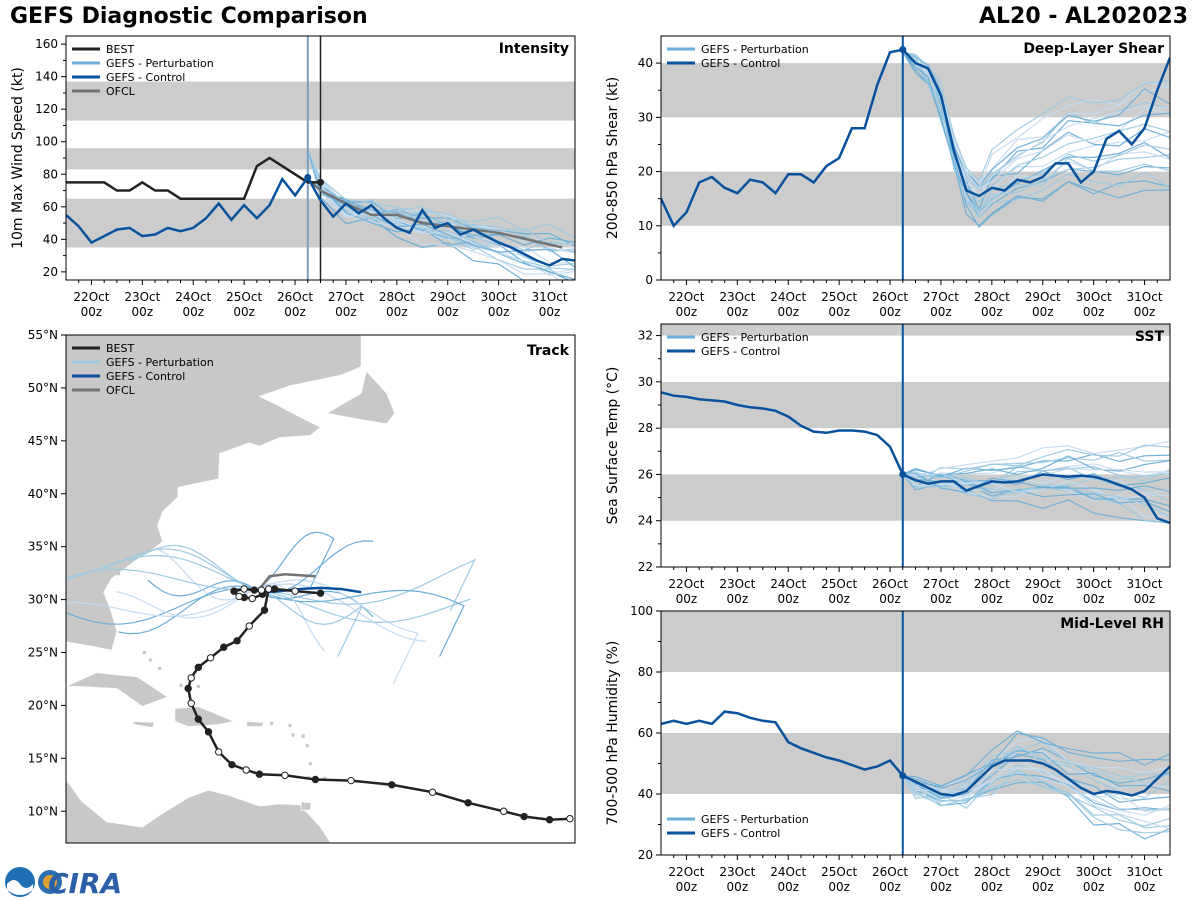  What do you see at coordinates (43, 705) in the screenshot?
I see `lat-tick-label: 20°N` at bounding box center [43, 705].